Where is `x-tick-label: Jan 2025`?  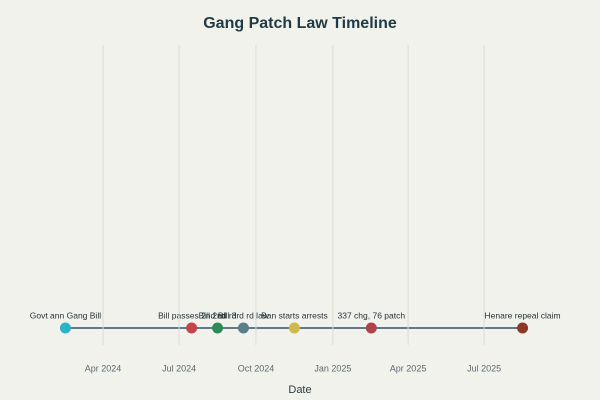 x-tick-label: Jan 2025 is located at coordinates (332, 368).